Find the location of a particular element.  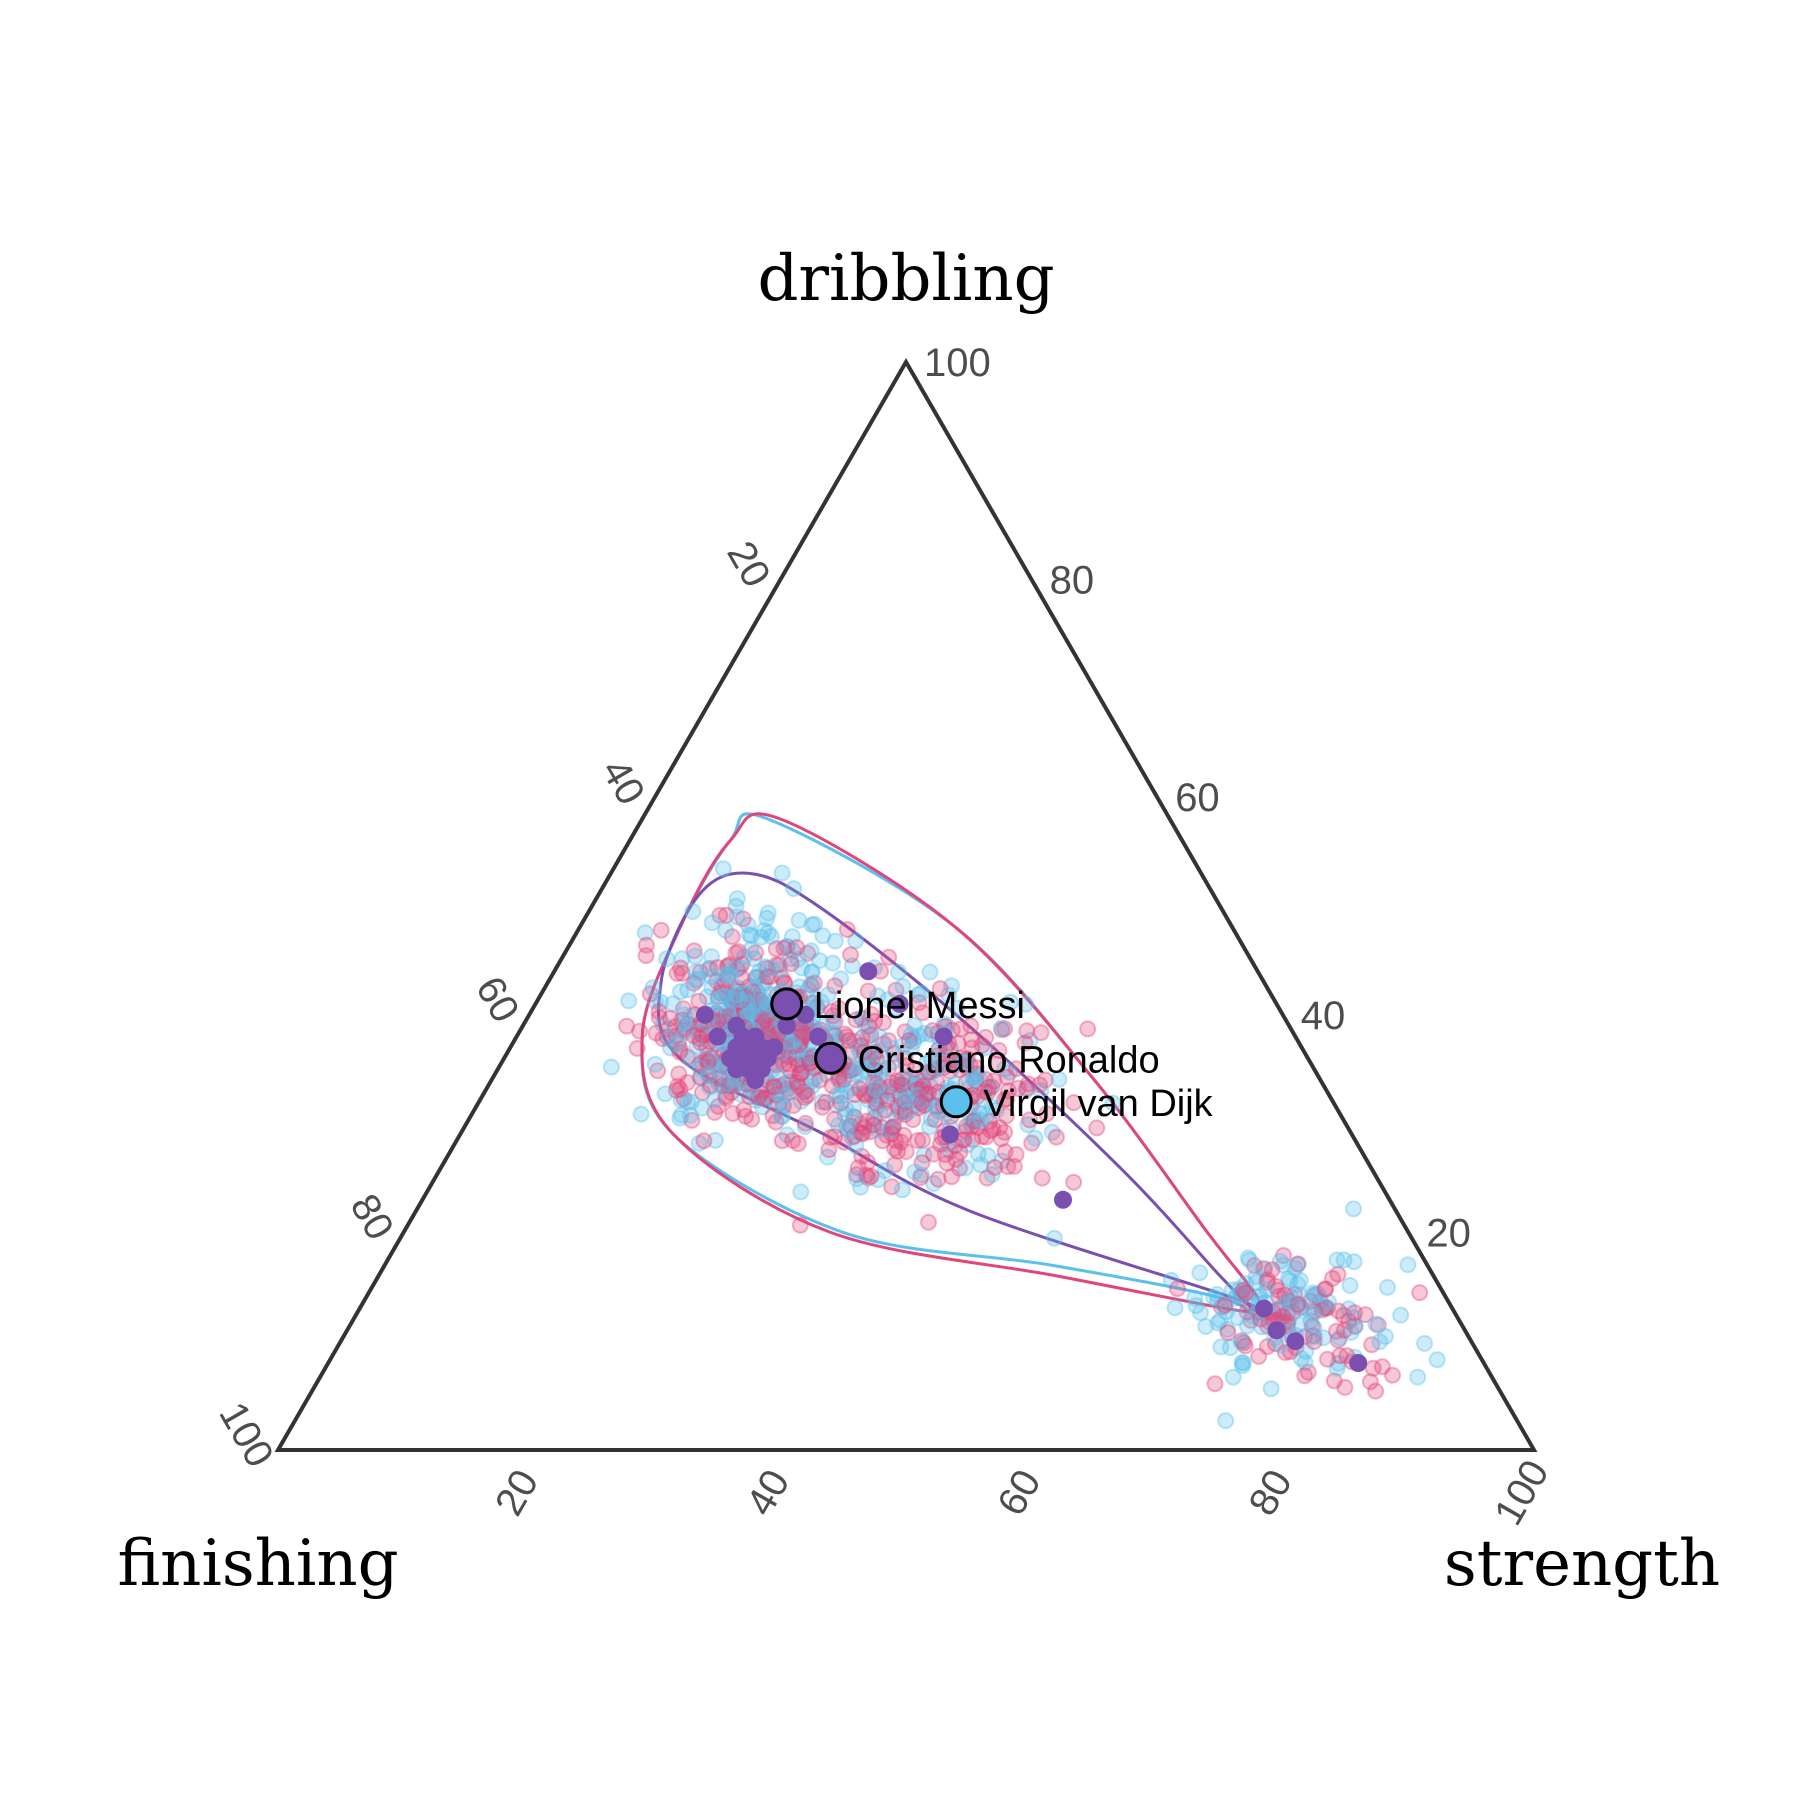

purple-contour is located at coordinates (960, 1092).